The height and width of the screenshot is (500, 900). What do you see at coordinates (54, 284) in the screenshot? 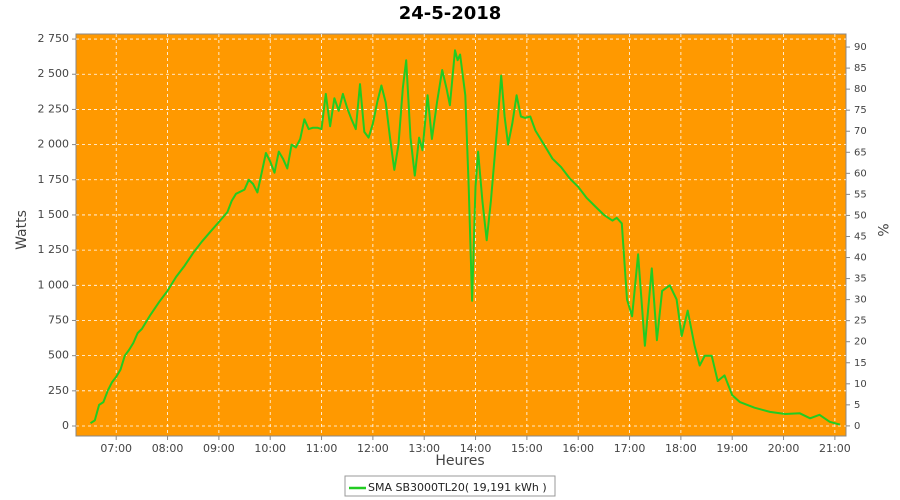
I see `y-tick-label: 1 000` at bounding box center [54, 284].